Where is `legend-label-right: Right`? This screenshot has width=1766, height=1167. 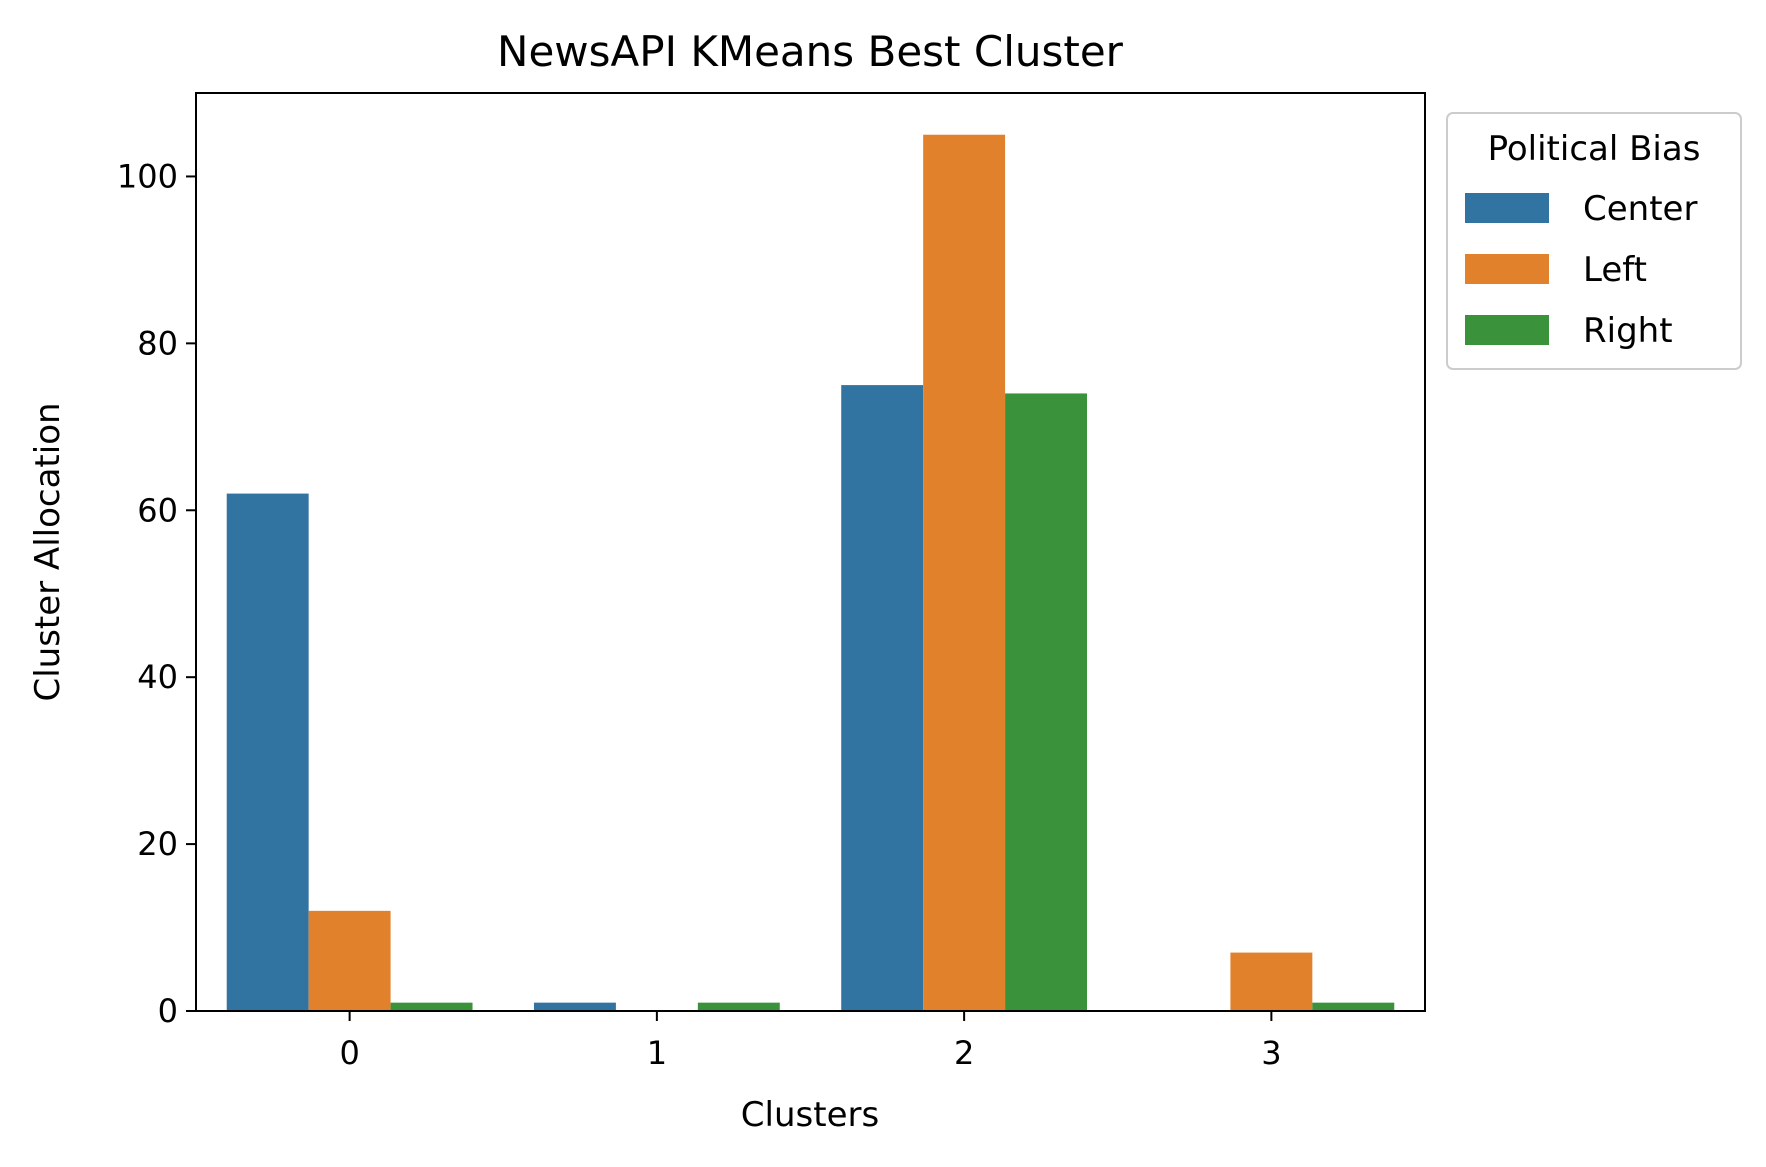
legend-label-right: Right is located at coordinates (1628, 331).